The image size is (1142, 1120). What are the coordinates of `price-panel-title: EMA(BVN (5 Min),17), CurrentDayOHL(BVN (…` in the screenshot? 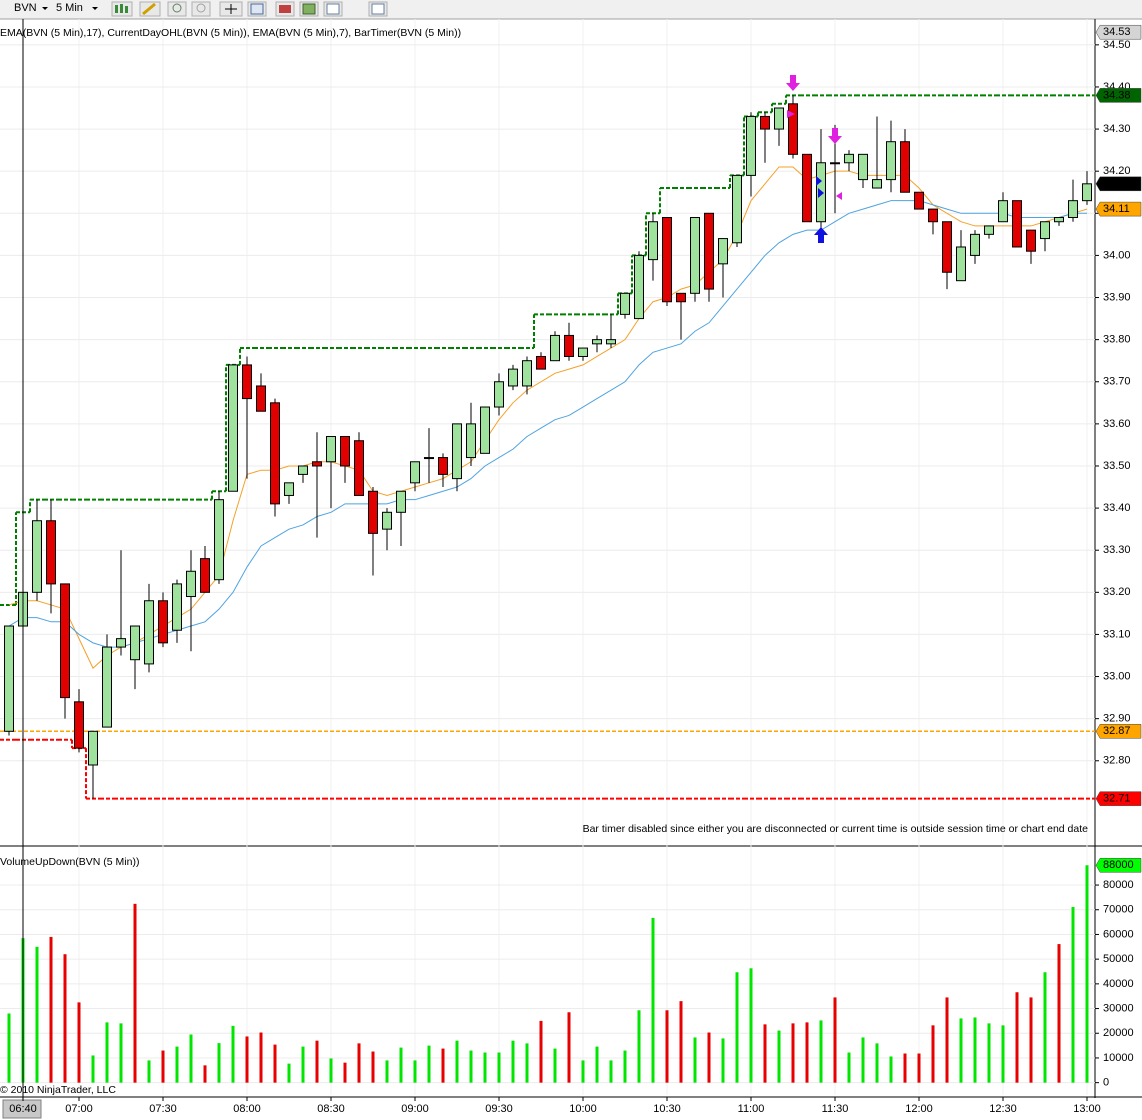 It's located at (230, 33).